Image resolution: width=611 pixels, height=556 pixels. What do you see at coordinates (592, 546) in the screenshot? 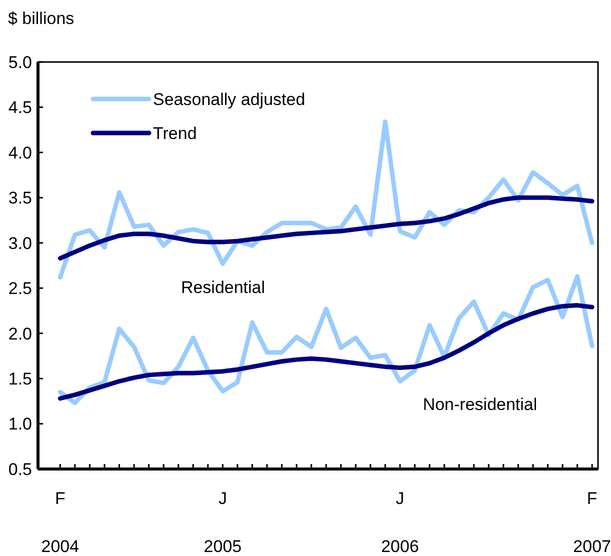
I see `text: 2007` at bounding box center [592, 546].